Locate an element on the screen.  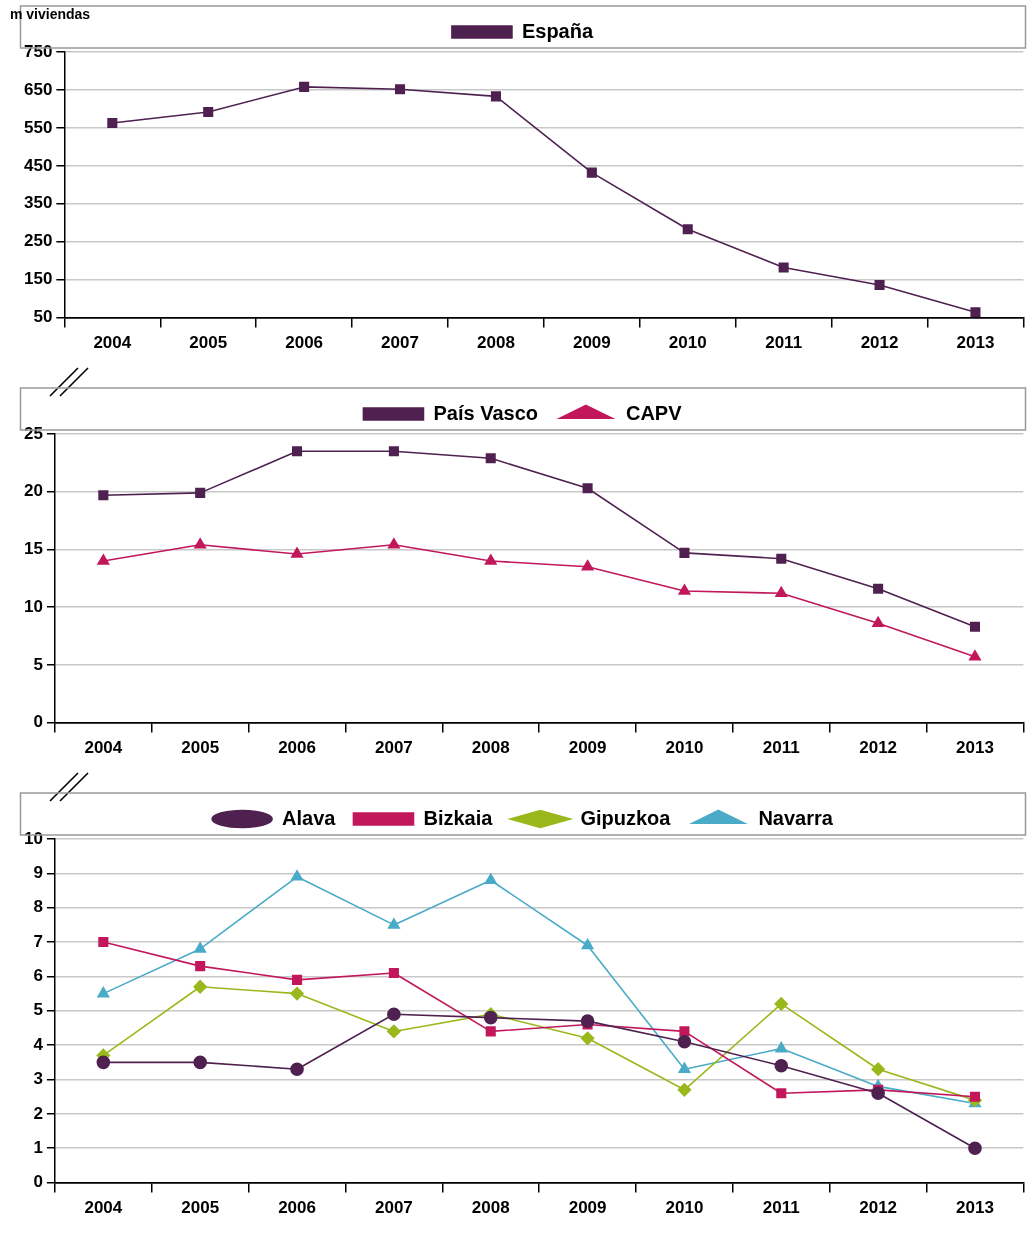
legend-label: España is located at coordinates (557, 30).